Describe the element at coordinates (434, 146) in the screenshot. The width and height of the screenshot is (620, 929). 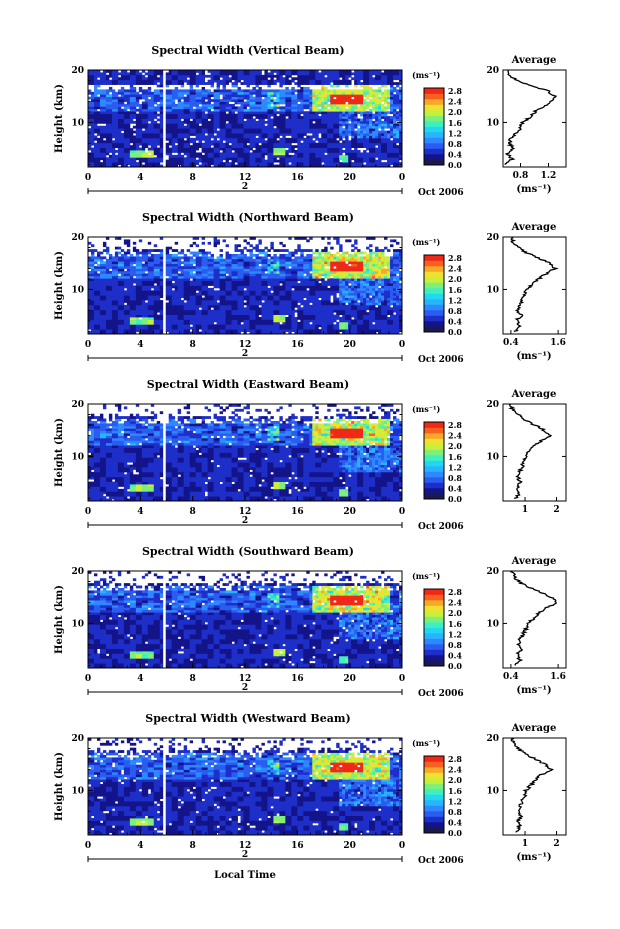
I see `colorbar-segment` at that location.